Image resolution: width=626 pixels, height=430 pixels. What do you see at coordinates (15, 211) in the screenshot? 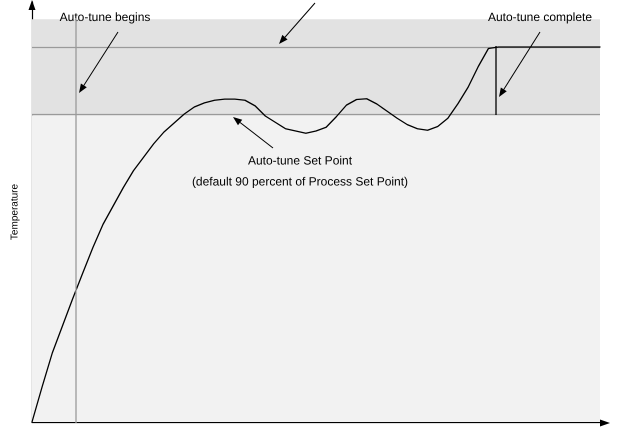
I see `y-axis-title: Temperature` at bounding box center [15, 211].